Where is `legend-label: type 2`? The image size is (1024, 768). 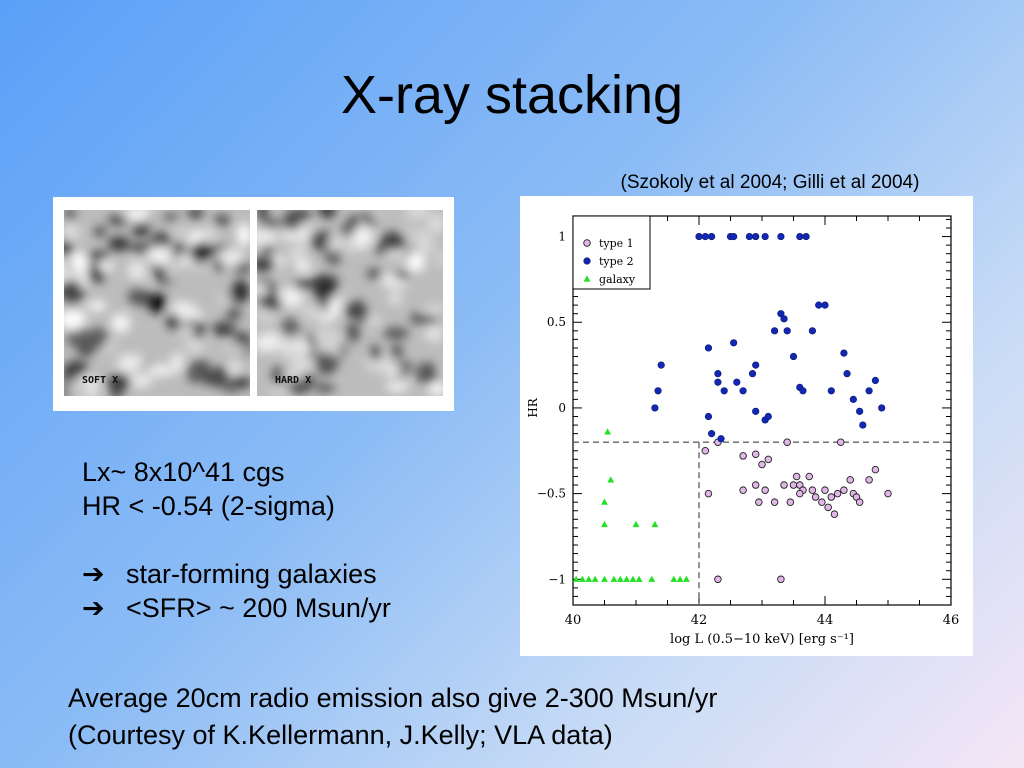
legend-label: type 2 is located at coordinates (616, 261).